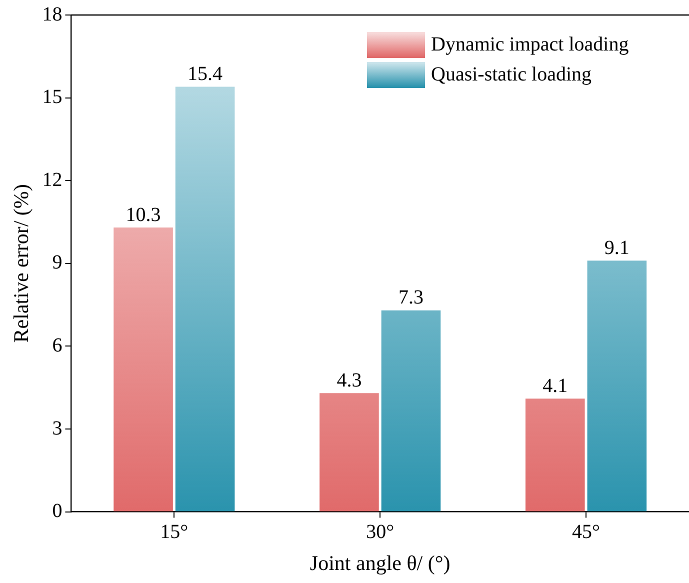 This screenshot has height=583, width=689. Describe the element at coordinates (174, 532) in the screenshot. I see `x-tick-label: 15°` at that location.